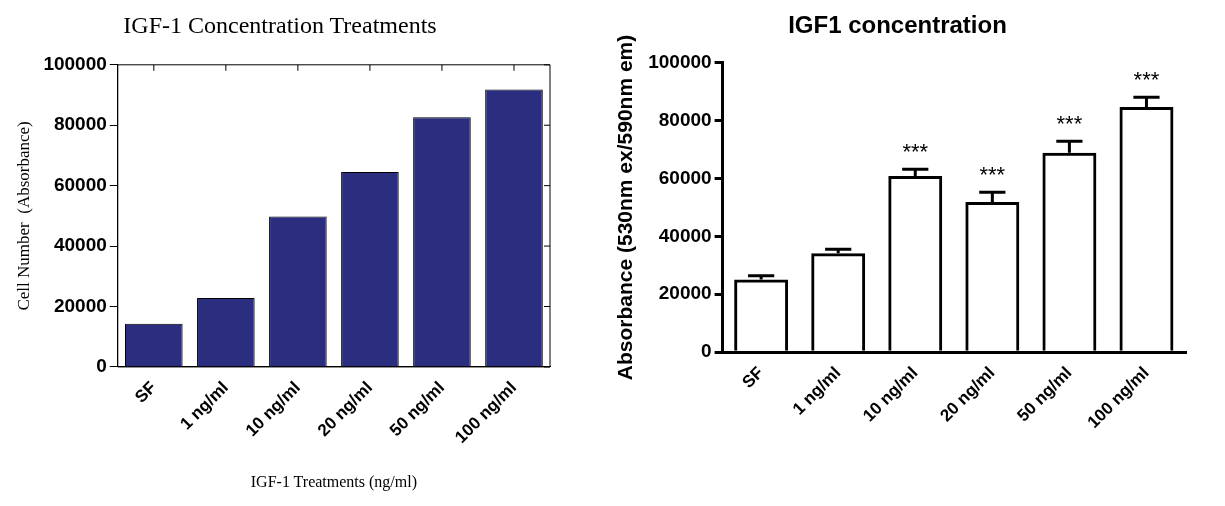 The image size is (1225, 506). What do you see at coordinates (897, 25) in the screenshot?
I see `chart-title: IGF1 concentration` at bounding box center [897, 25].